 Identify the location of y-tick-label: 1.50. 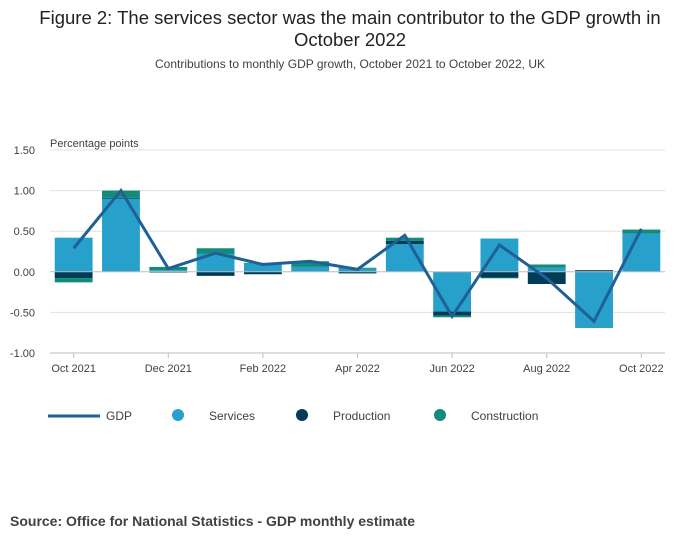
(24, 151).